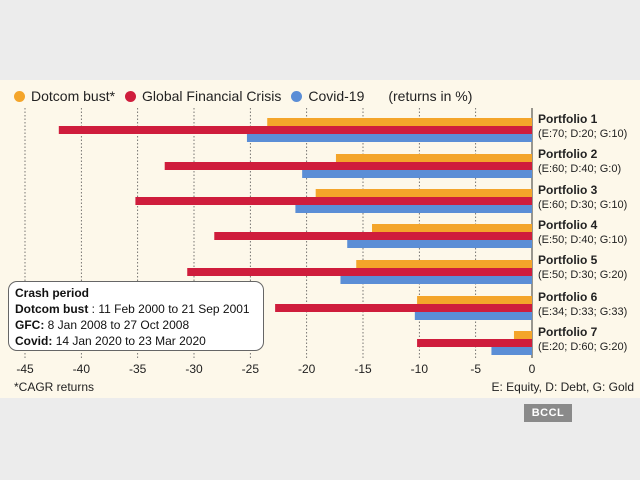  Describe the element at coordinates (588, 267) in the screenshot. I see `portfolio-label-5: Portfolio 5 (E:50; D:30; G:20)` at that location.